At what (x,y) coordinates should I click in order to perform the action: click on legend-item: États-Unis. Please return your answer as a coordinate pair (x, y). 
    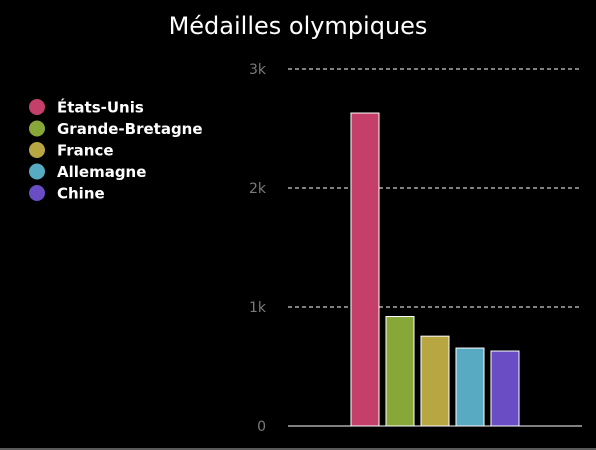
    Looking at the image, I should click on (86, 107).